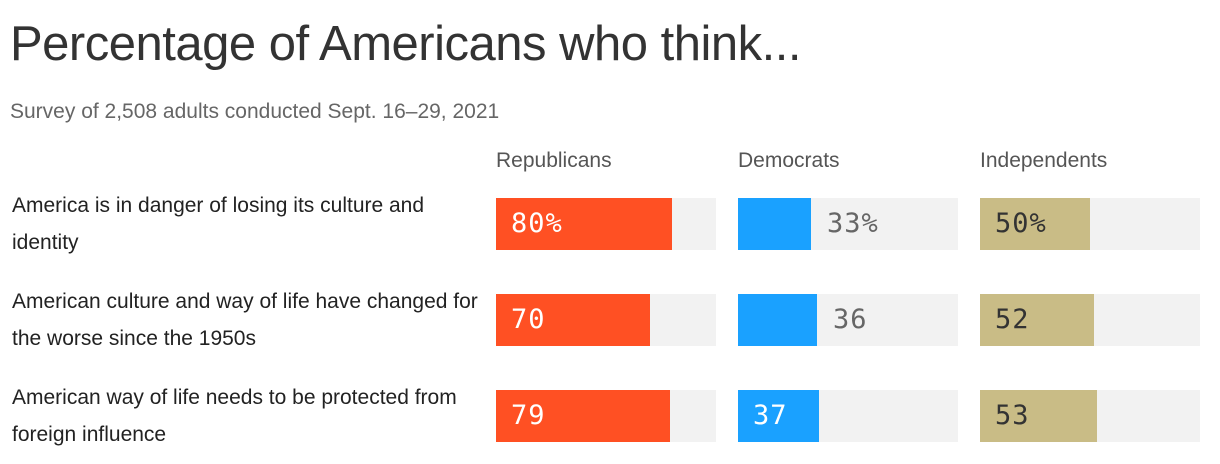  What do you see at coordinates (1044, 160) in the screenshot?
I see `column-header: Independents` at bounding box center [1044, 160].